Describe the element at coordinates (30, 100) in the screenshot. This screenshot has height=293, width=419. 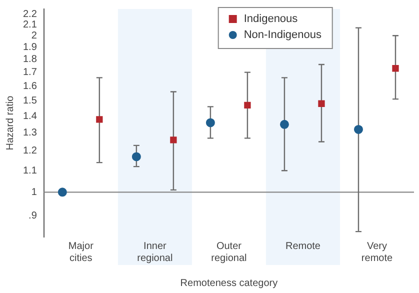
I see `y-tick-label: 1.5` at that location.